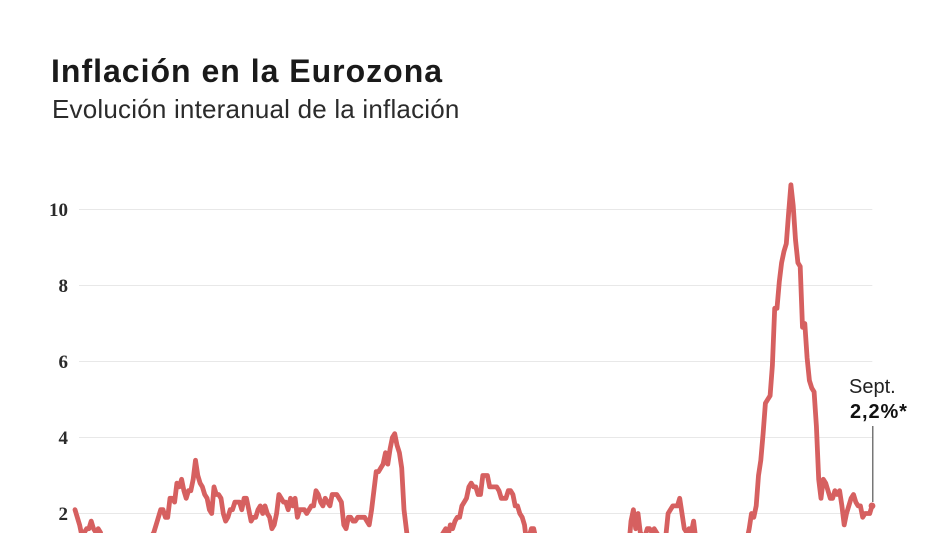  I want to click on svg-text: 2,2%*, so click(879, 412).